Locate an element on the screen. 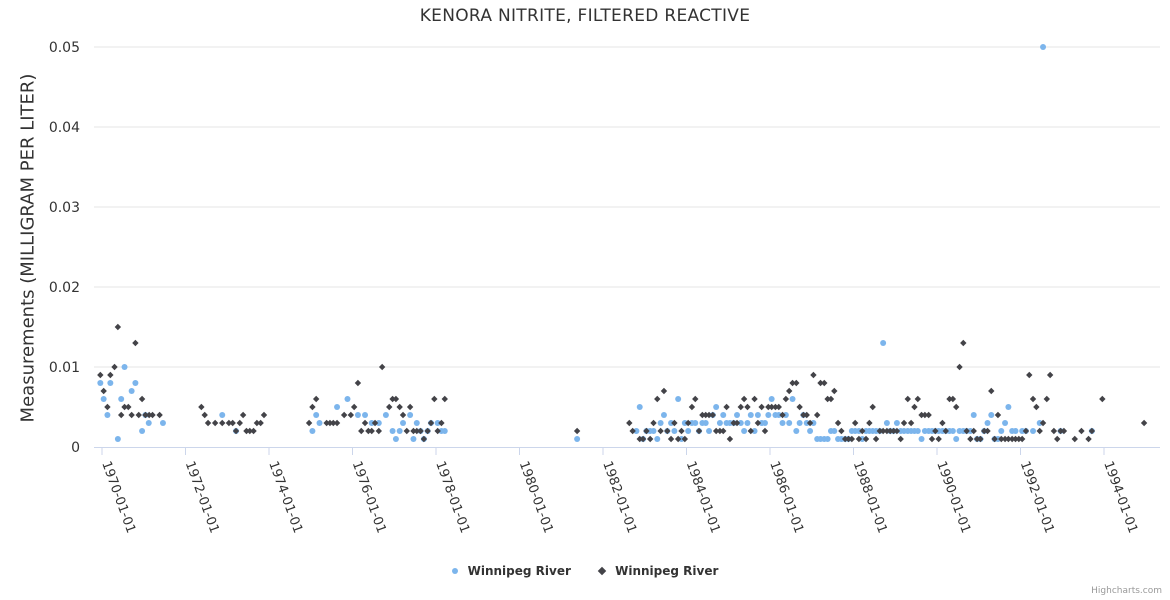 This screenshot has width=1170, height=600. x-tick-label: 1988-01-01 is located at coordinates (870, 497).